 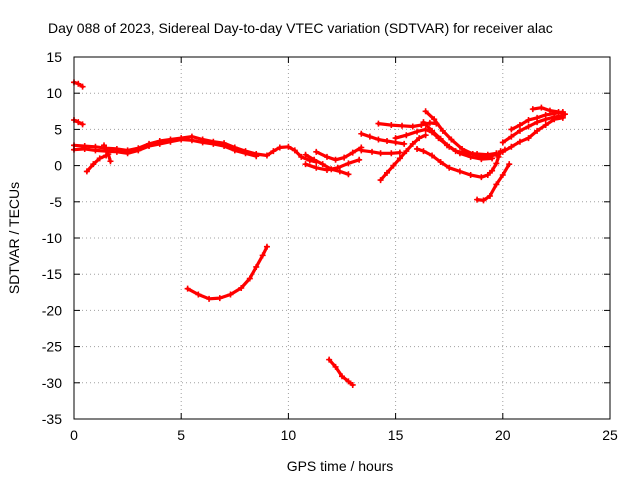 What do you see at coordinates (52, 347) in the screenshot?
I see `y-tick-label: -25` at bounding box center [52, 347].